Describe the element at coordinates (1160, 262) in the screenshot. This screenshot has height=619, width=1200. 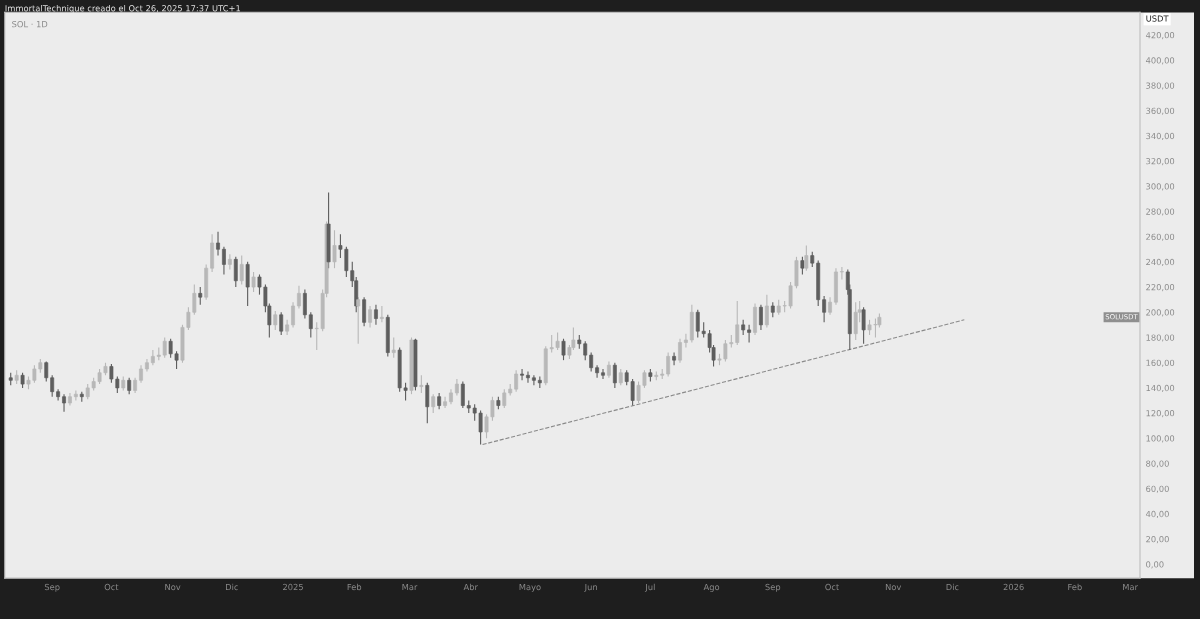
I see `y-tick-label: 240,00` at that location.